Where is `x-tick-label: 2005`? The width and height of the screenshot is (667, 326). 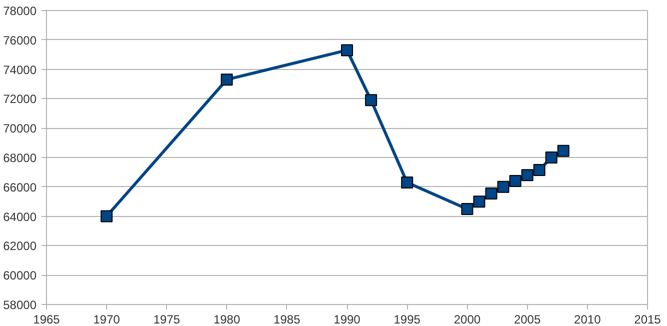 x-tick-label: 2005 is located at coordinates (527, 319).